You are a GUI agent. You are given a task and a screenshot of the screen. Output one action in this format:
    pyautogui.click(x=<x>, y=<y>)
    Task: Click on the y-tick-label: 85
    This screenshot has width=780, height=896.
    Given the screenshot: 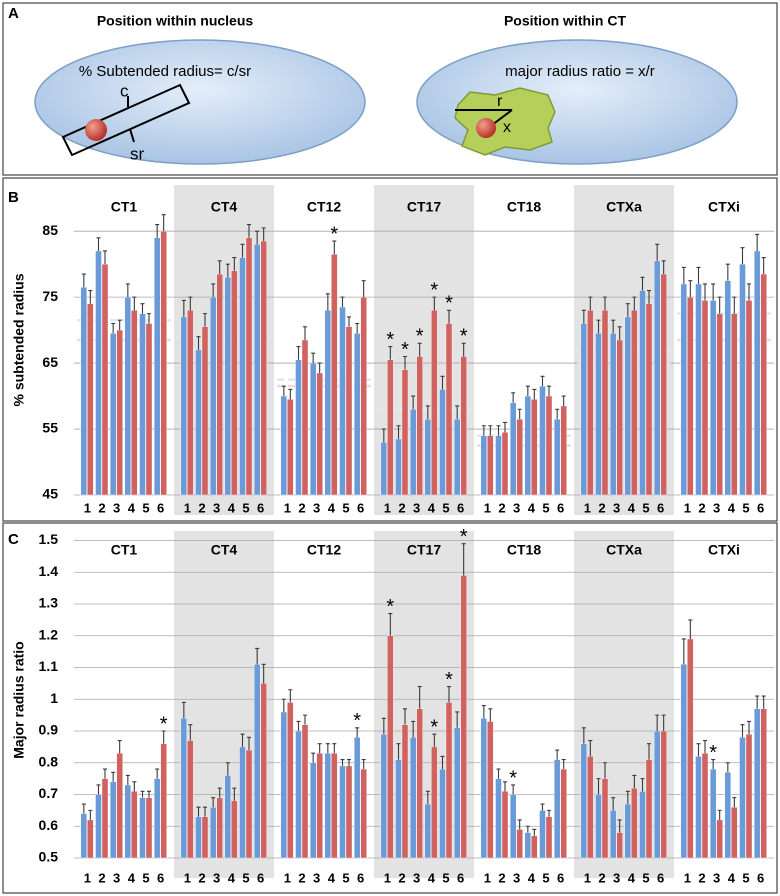 What is the action you would take?
    pyautogui.click(x=50, y=230)
    